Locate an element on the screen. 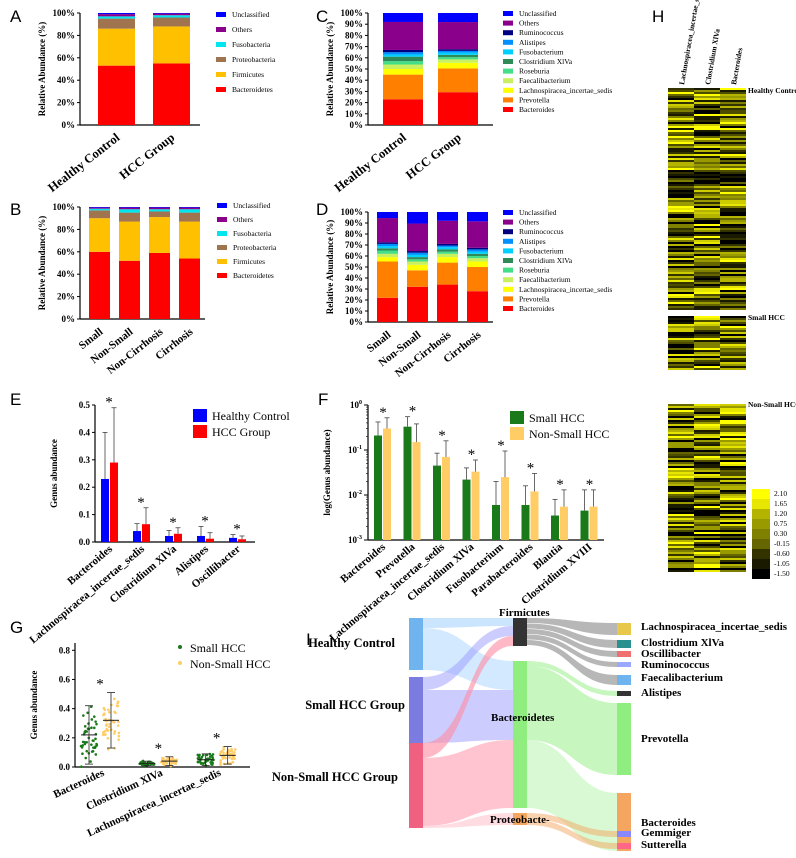  y-tick-label: 10⁻³ is located at coordinates (355, 540).